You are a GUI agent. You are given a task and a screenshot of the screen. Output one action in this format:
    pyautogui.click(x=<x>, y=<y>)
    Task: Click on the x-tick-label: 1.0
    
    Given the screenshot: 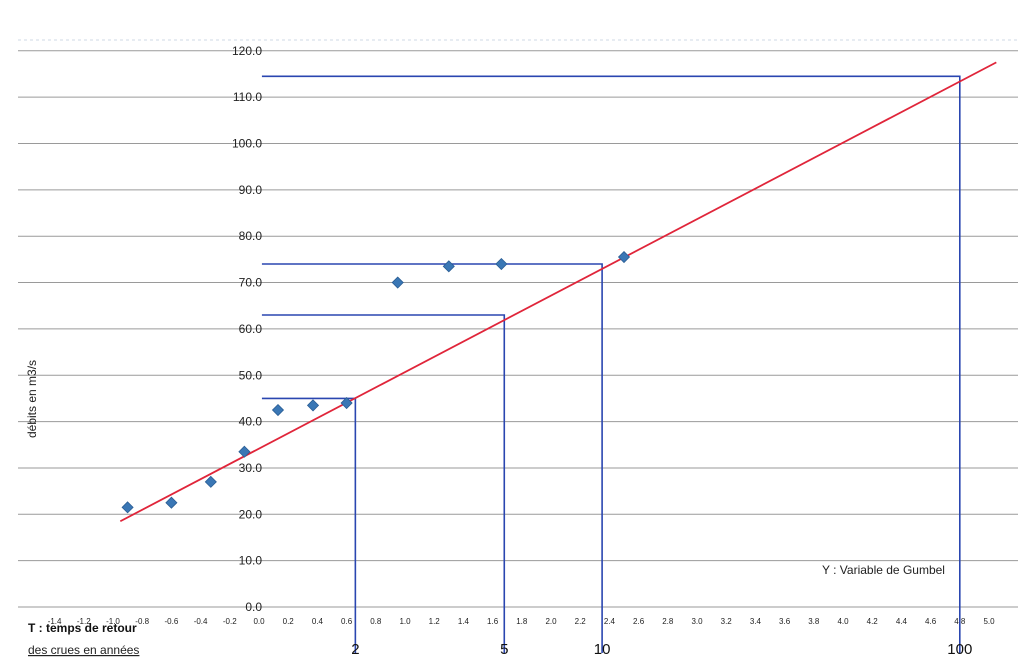 What is the action you would take?
    pyautogui.click(x=405, y=621)
    